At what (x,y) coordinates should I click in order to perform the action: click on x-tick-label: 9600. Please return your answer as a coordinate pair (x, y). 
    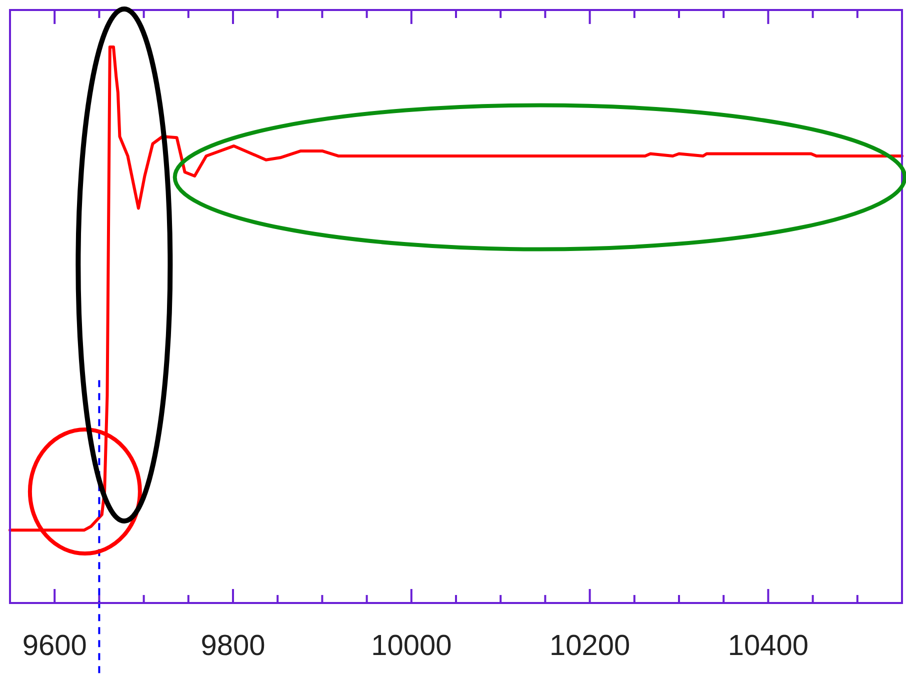
    Looking at the image, I should click on (54, 646).